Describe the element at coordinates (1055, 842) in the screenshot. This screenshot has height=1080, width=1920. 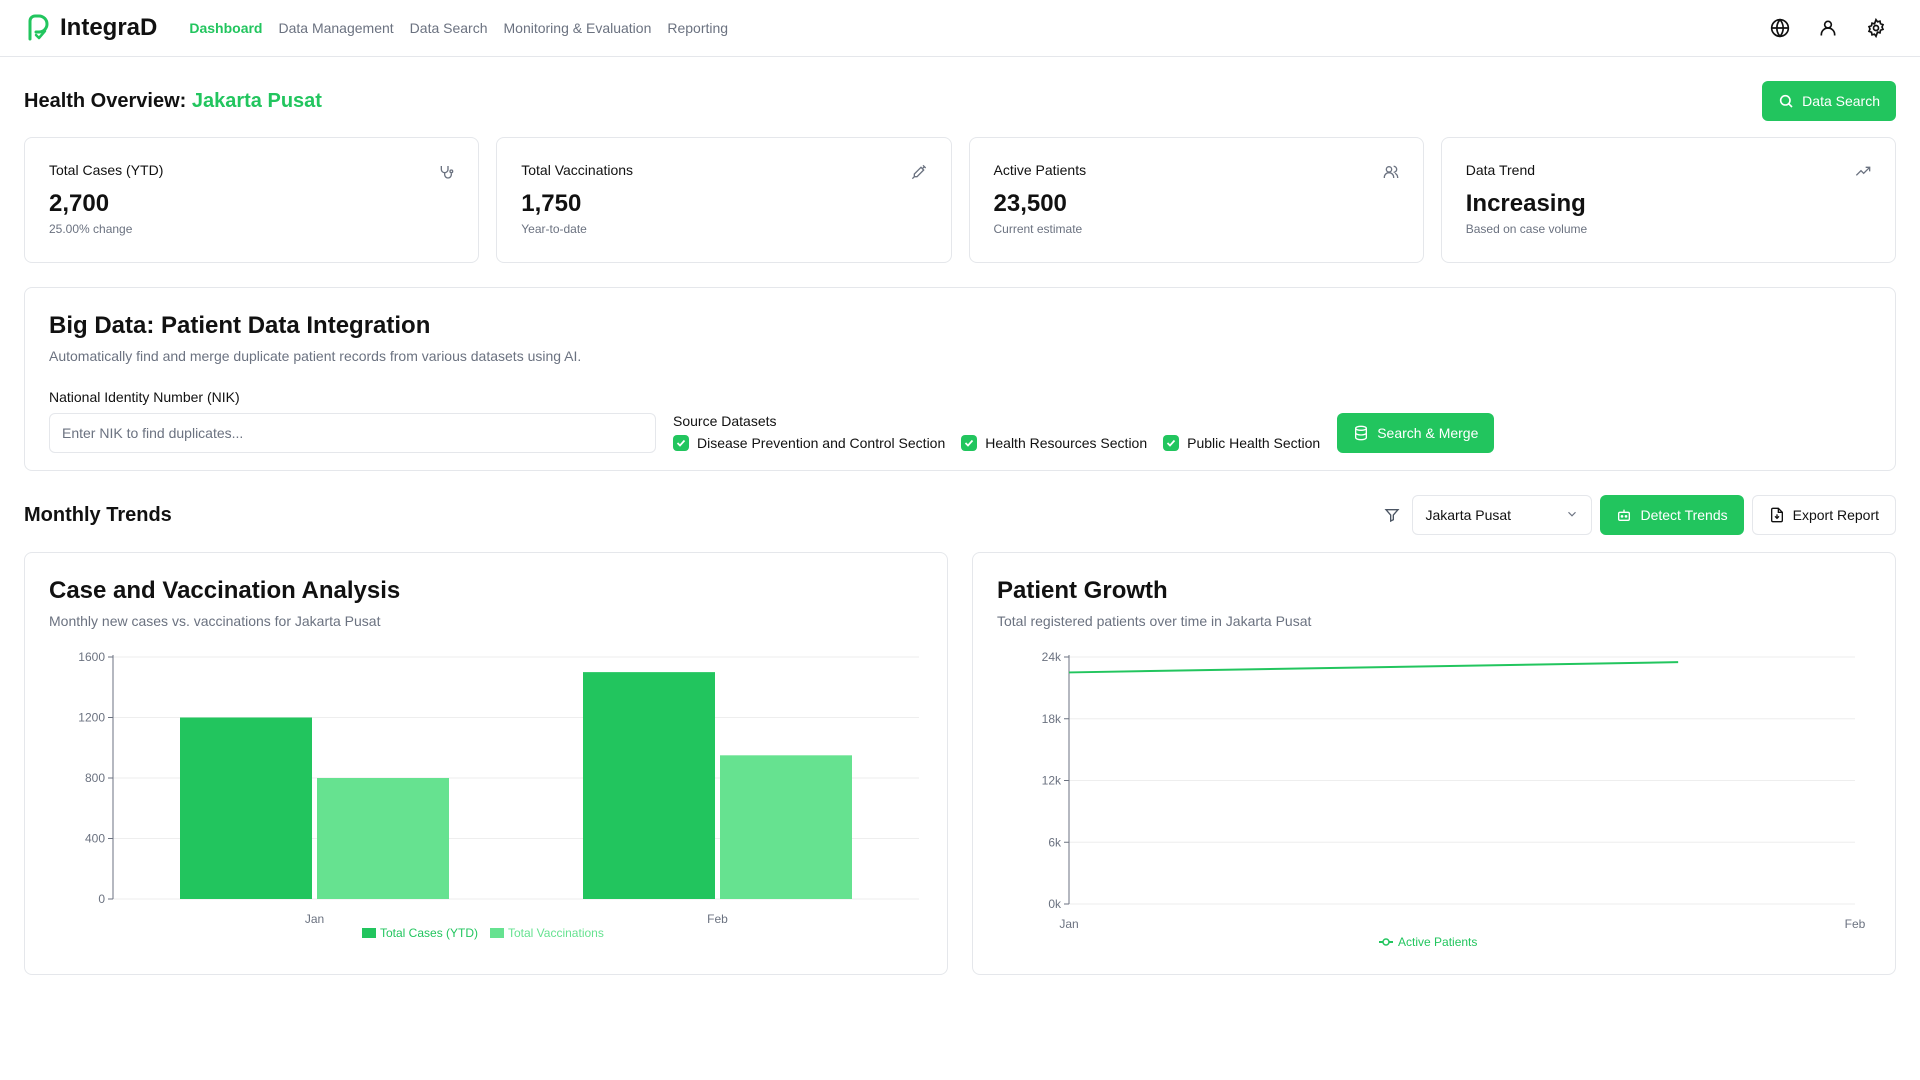
I see `y-tick-label: 6k` at that location.